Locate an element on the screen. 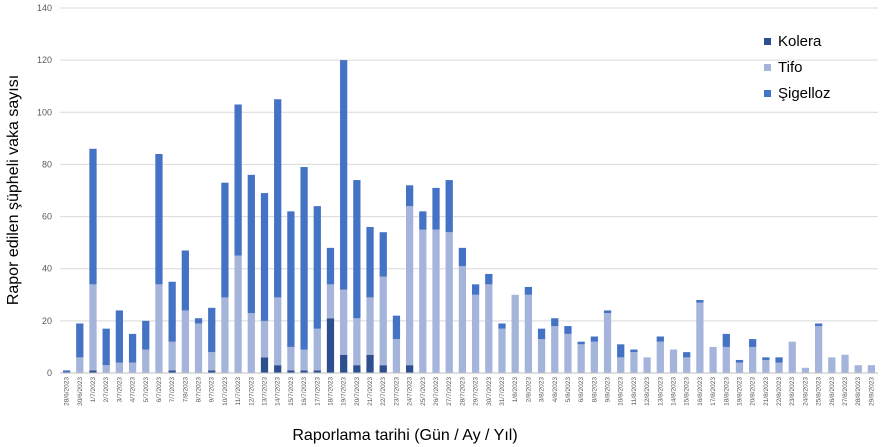  y-tick-label: 120 is located at coordinates (44, 60).